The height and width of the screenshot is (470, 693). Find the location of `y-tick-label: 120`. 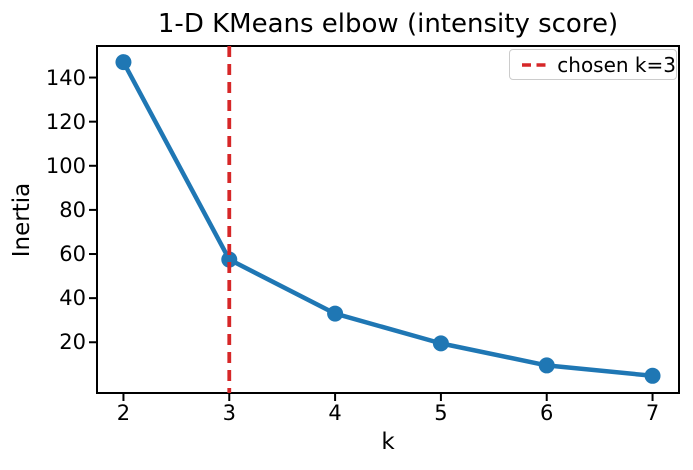

y-tick-label: 120 is located at coordinates (65, 121).